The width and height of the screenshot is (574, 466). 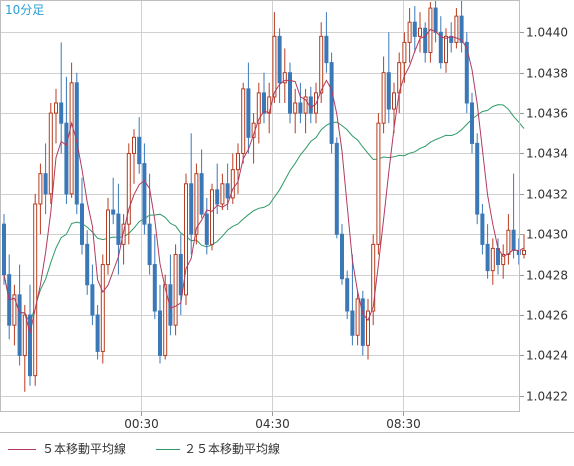 What do you see at coordinates (547, 276) in the screenshot?
I see `y-tick-label: 1.0428` at bounding box center [547, 276].